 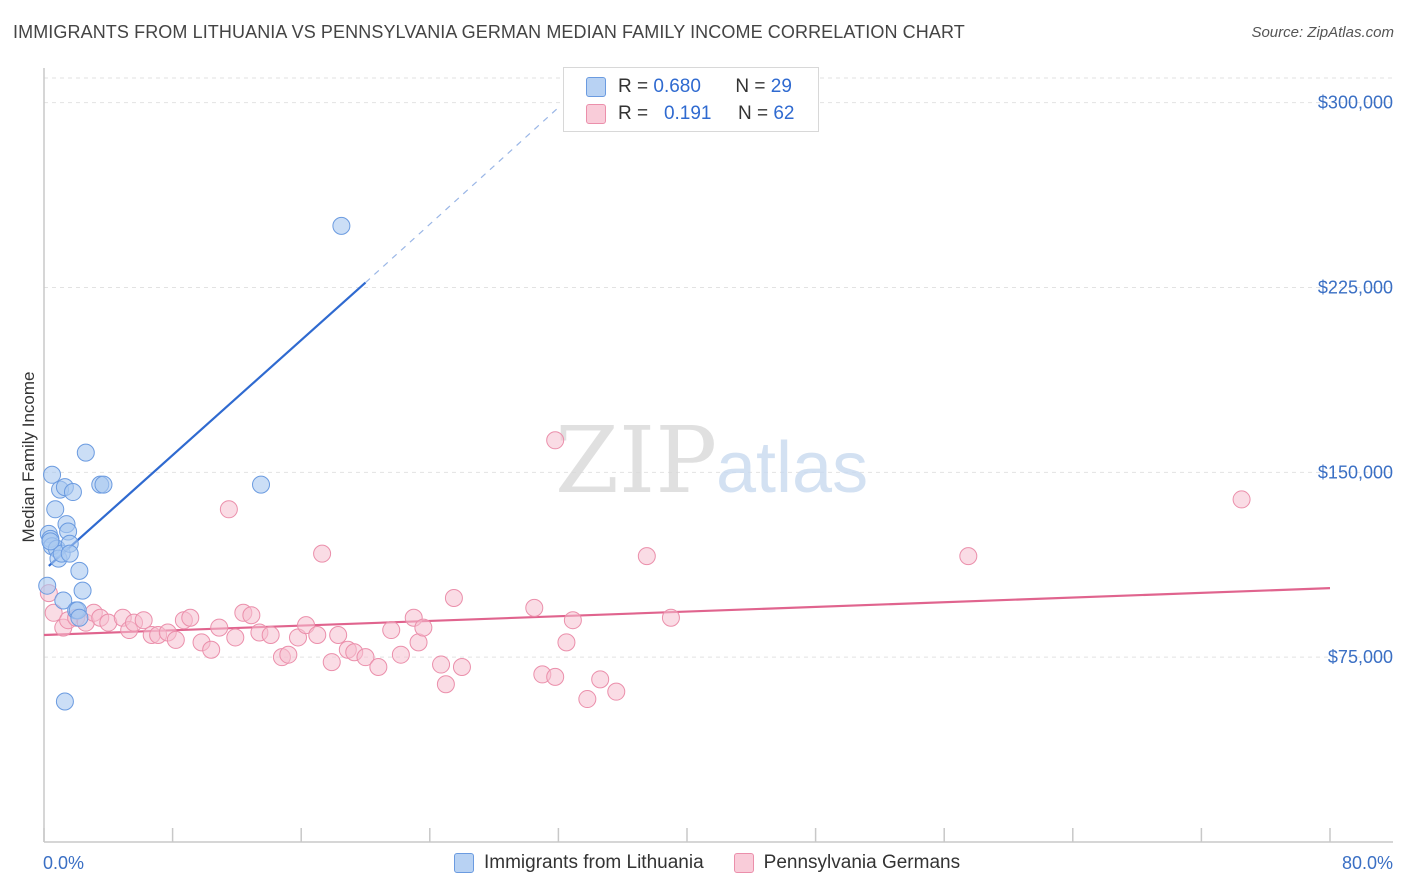 I want to click on legend-r-value-pennsylvania: 0.191, so click(x=687, y=113).